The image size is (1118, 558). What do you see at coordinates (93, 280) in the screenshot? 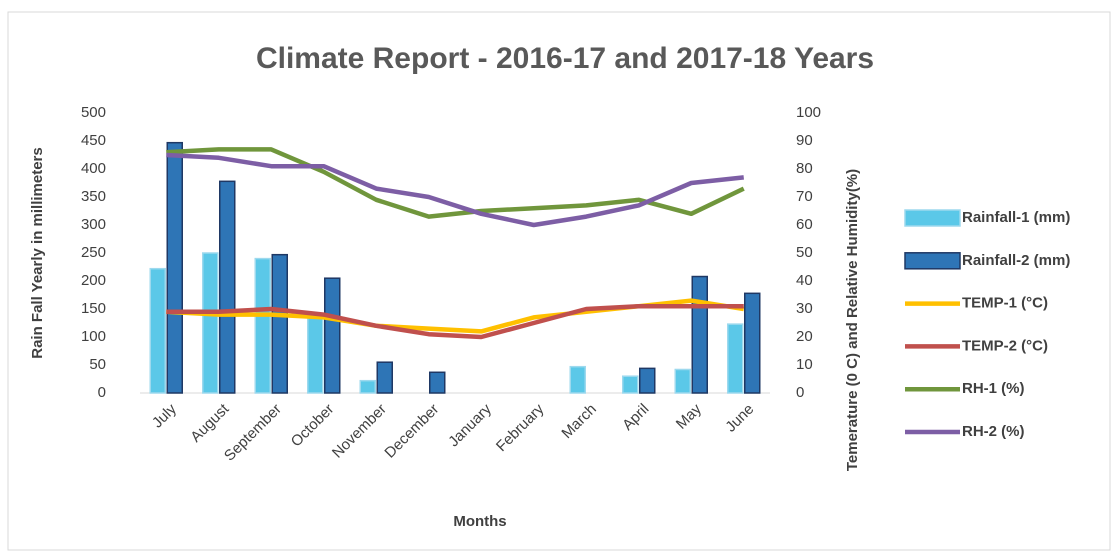
I see `y-tick-label: 200` at bounding box center [93, 280].